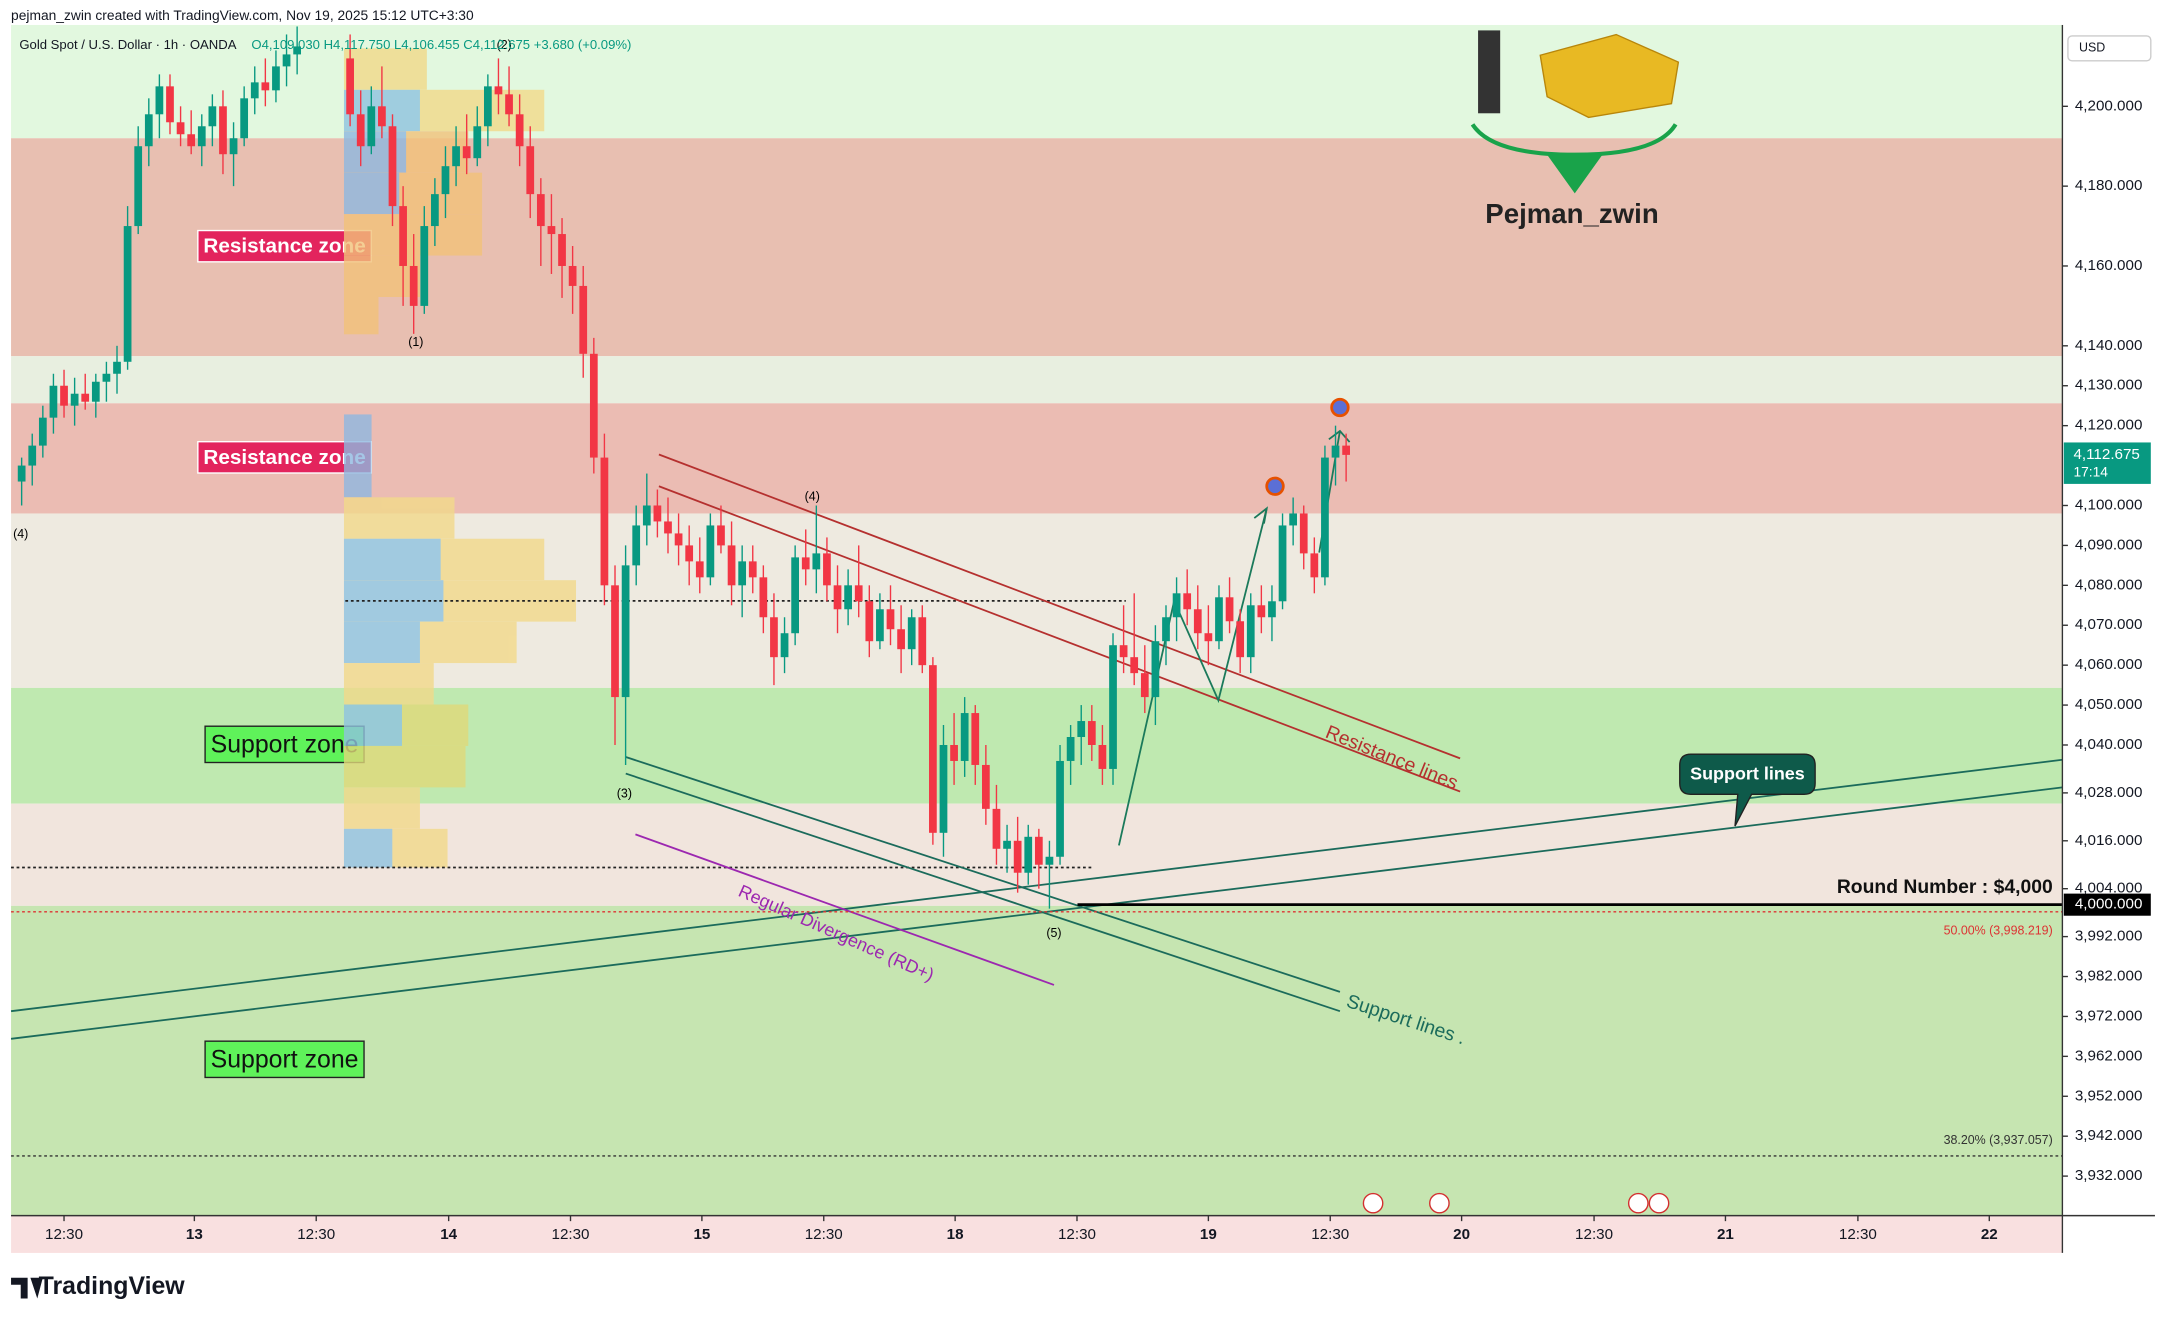 This screenshot has width=2166, height=1322. What do you see at coordinates (2106, 454) in the screenshot?
I see `last-price-label: 4,112.675` at bounding box center [2106, 454].